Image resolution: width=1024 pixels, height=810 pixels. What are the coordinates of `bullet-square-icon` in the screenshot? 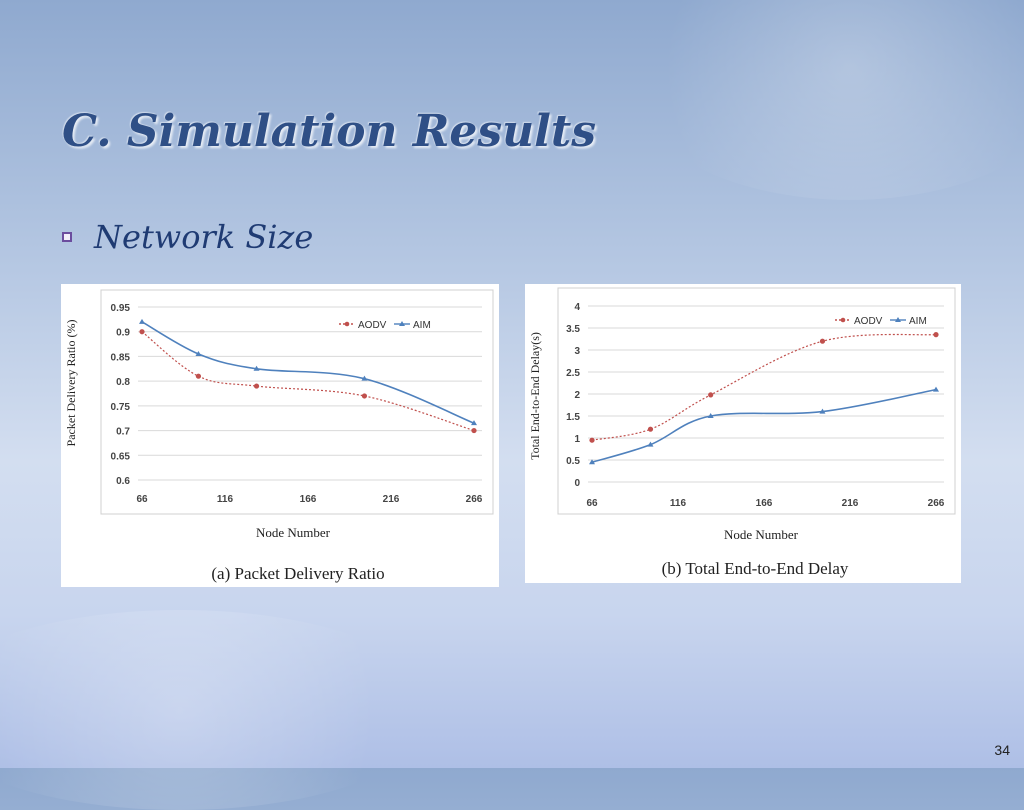 It's located at (67, 237).